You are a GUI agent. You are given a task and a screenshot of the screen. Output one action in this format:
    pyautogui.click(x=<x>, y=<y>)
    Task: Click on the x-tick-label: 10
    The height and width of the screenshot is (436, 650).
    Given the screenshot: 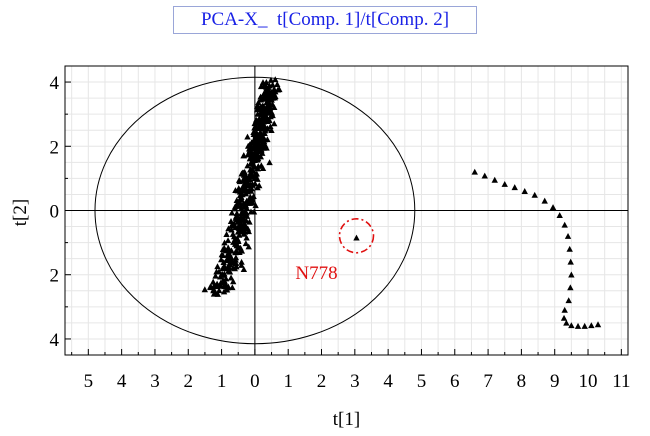 What is the action you would take?
    pyautogui.click(x=588, y=381)
    